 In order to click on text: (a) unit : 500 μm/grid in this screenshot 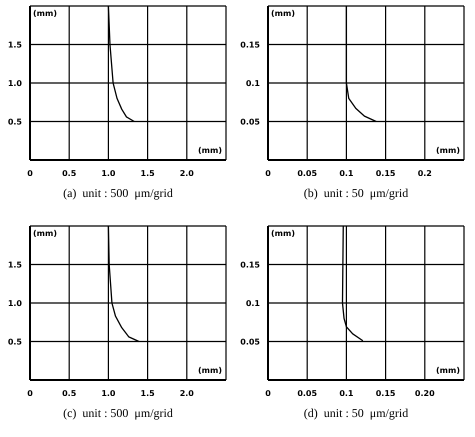, I will do `click(118, 193)`.